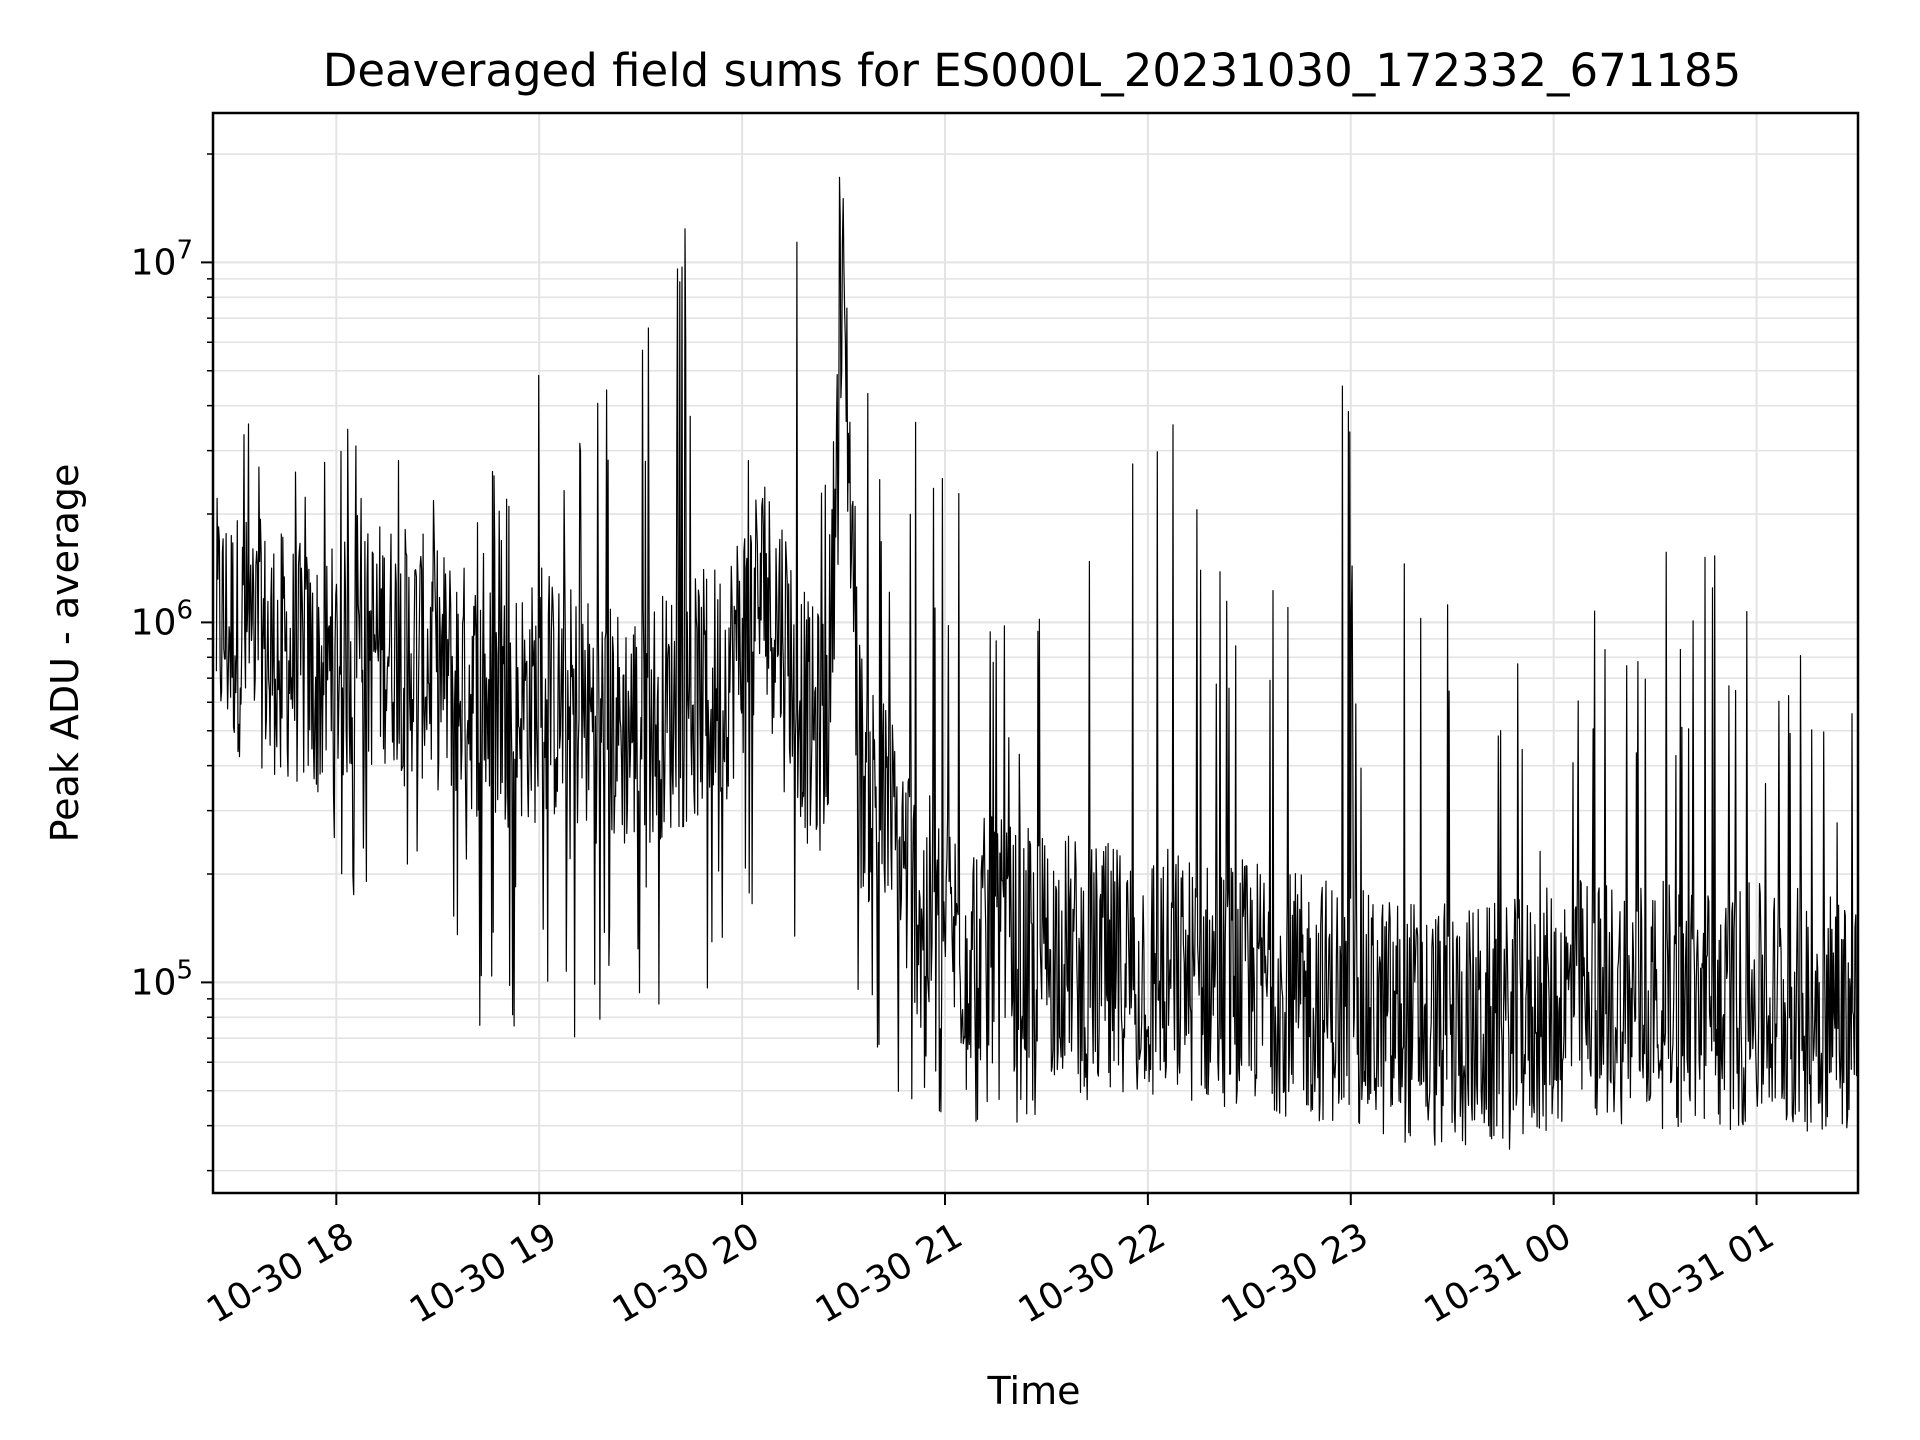  I want to click on x-axis-label: Time, so click(1034, 1391).